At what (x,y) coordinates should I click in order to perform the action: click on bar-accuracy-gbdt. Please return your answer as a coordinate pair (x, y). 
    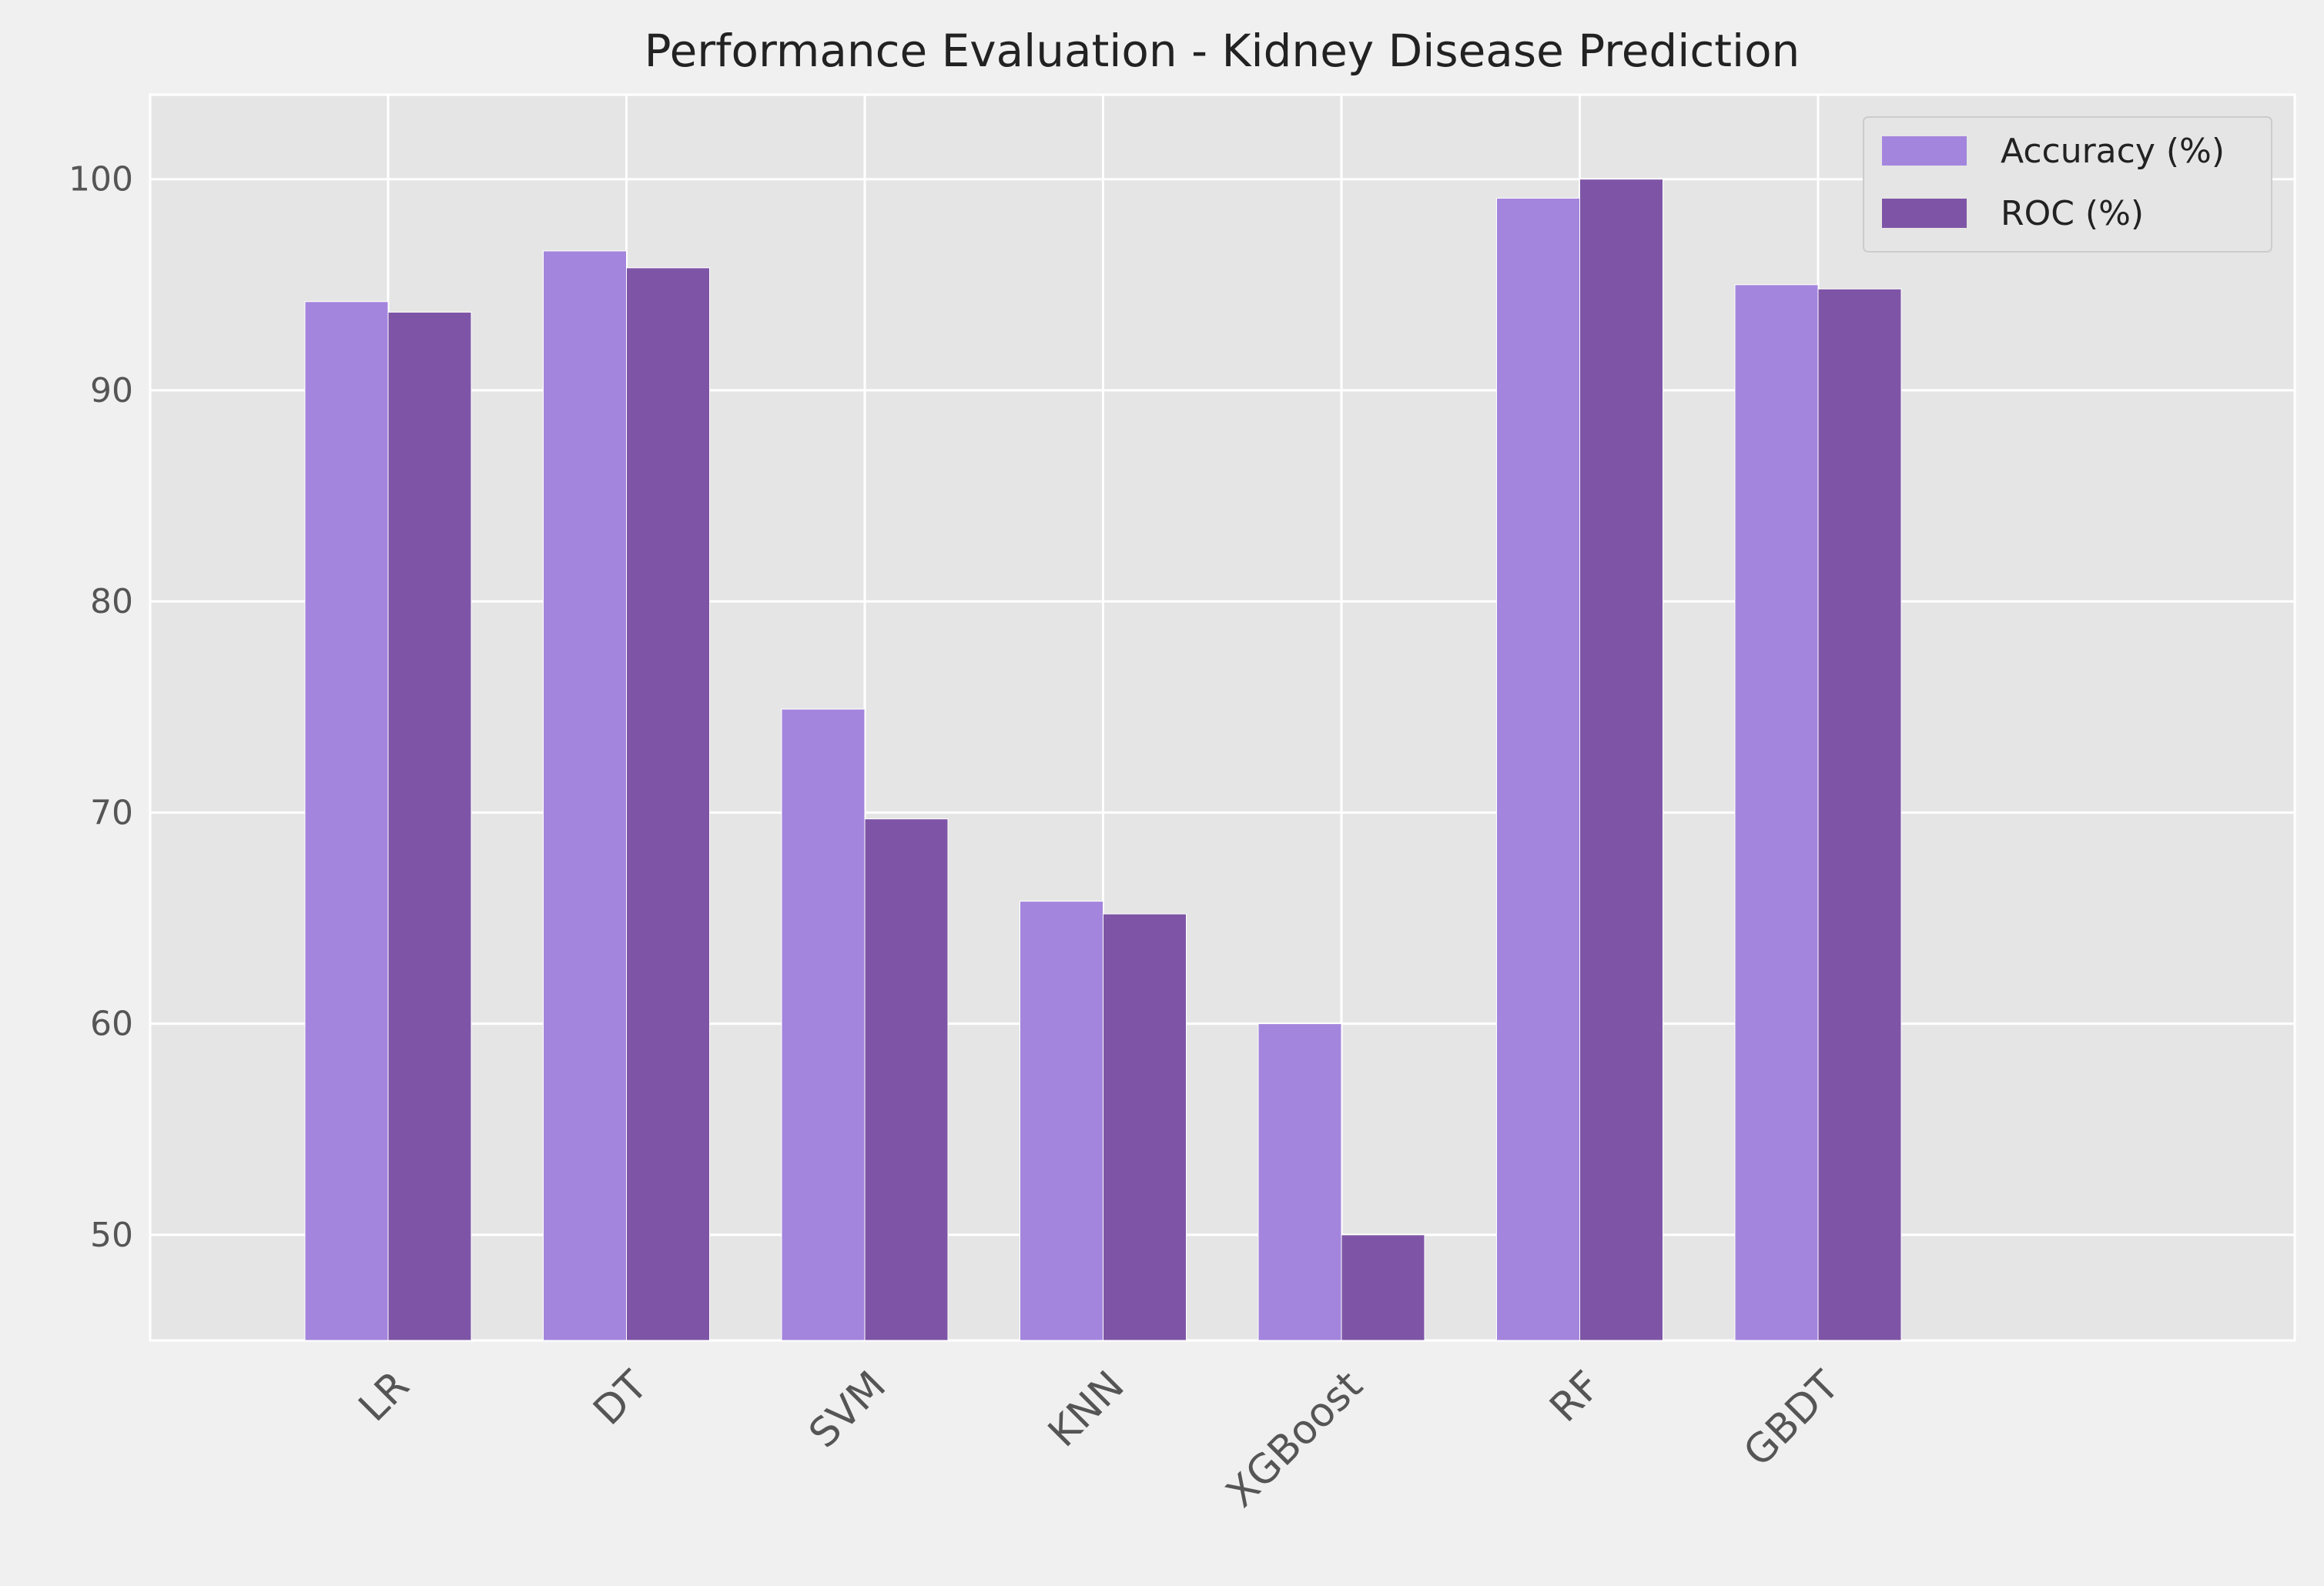
    Looking at the image, I should click on (1776, 812).